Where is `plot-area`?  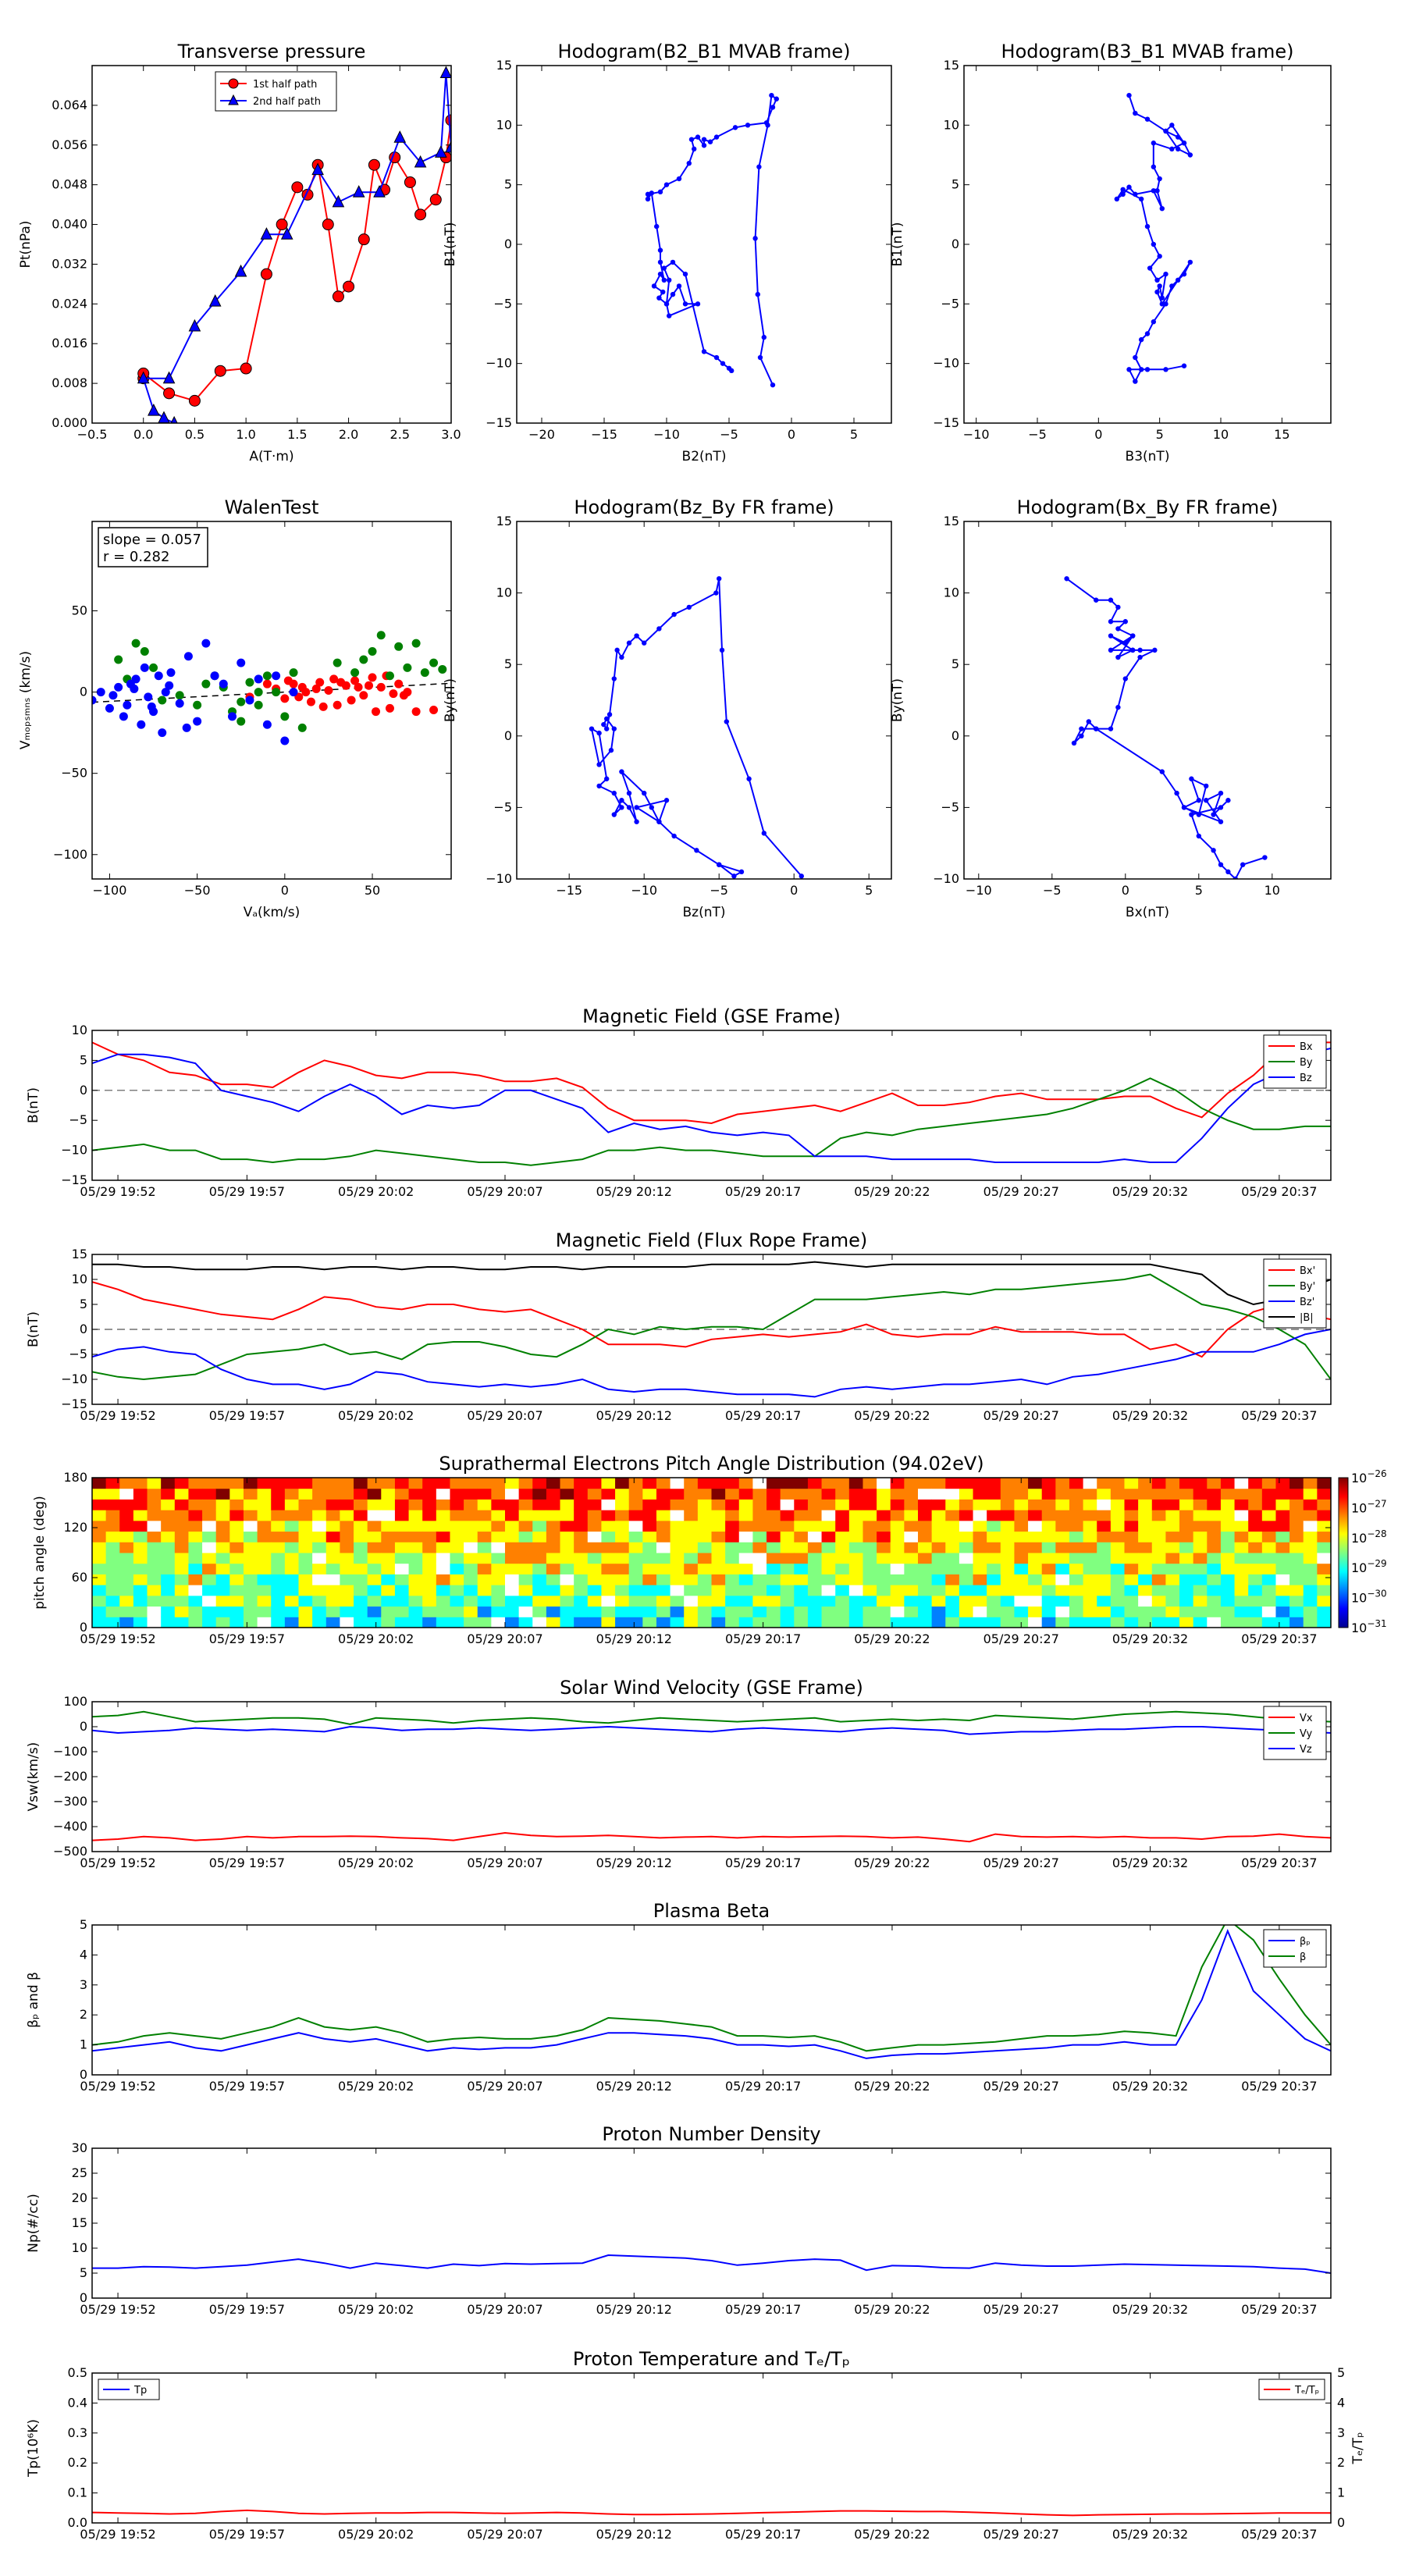 plot-area is located at coordinates (271, 688).